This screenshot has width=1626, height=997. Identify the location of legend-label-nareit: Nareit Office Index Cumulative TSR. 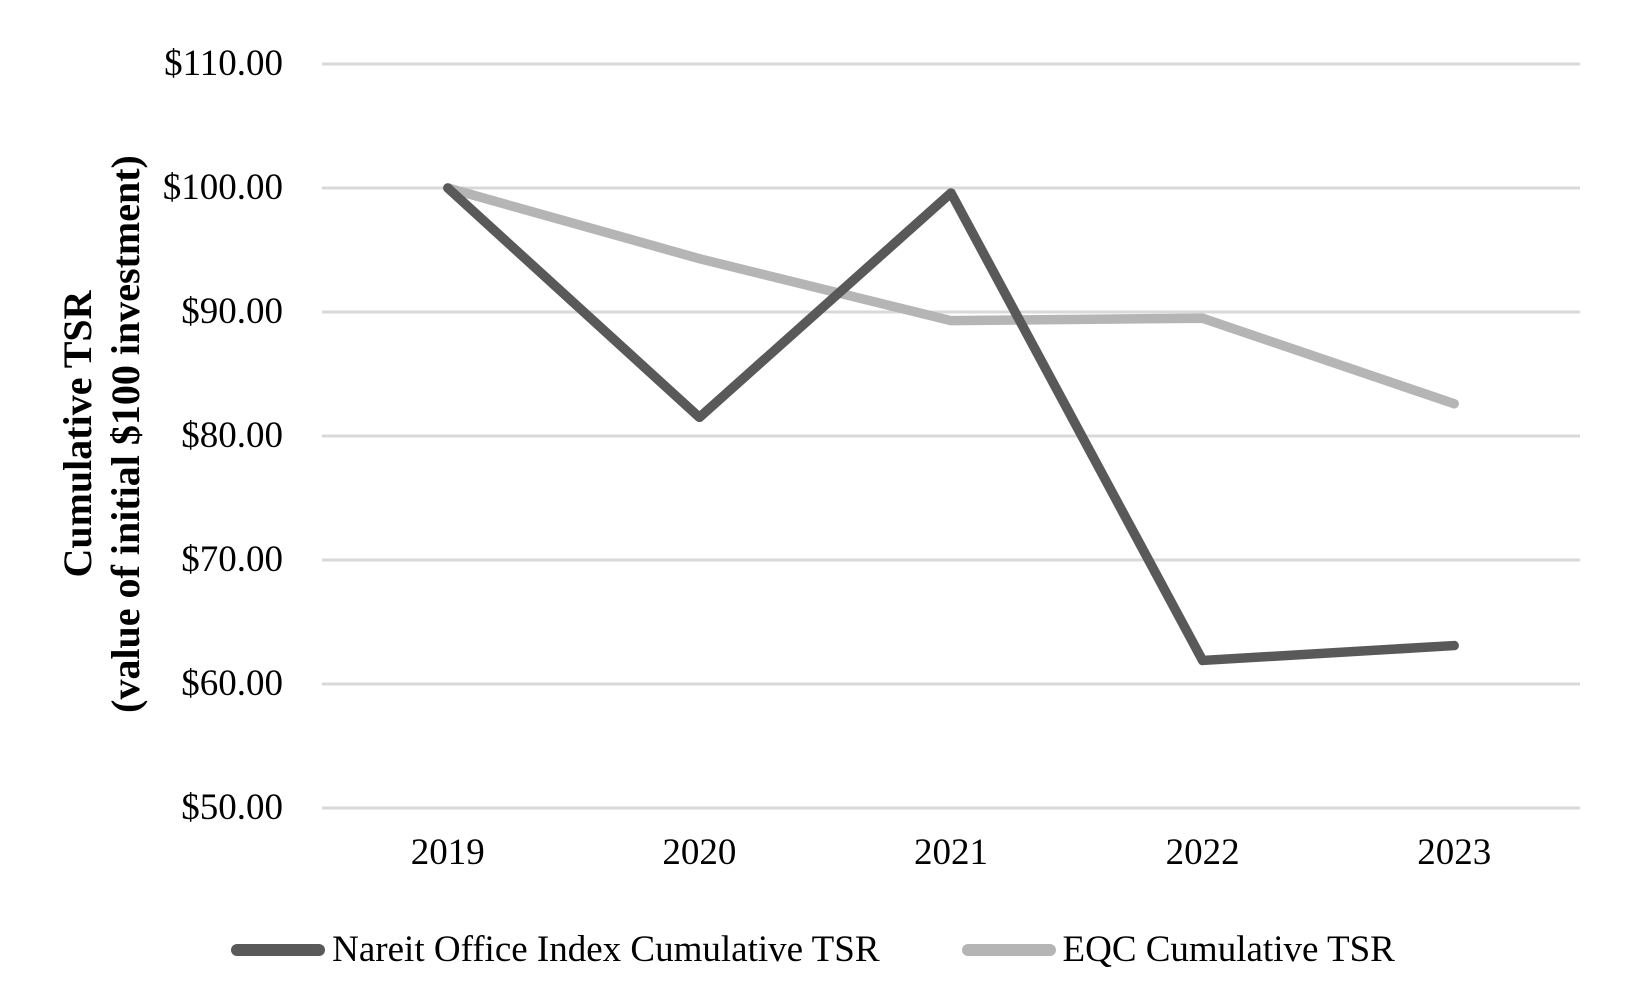
(606, 949).